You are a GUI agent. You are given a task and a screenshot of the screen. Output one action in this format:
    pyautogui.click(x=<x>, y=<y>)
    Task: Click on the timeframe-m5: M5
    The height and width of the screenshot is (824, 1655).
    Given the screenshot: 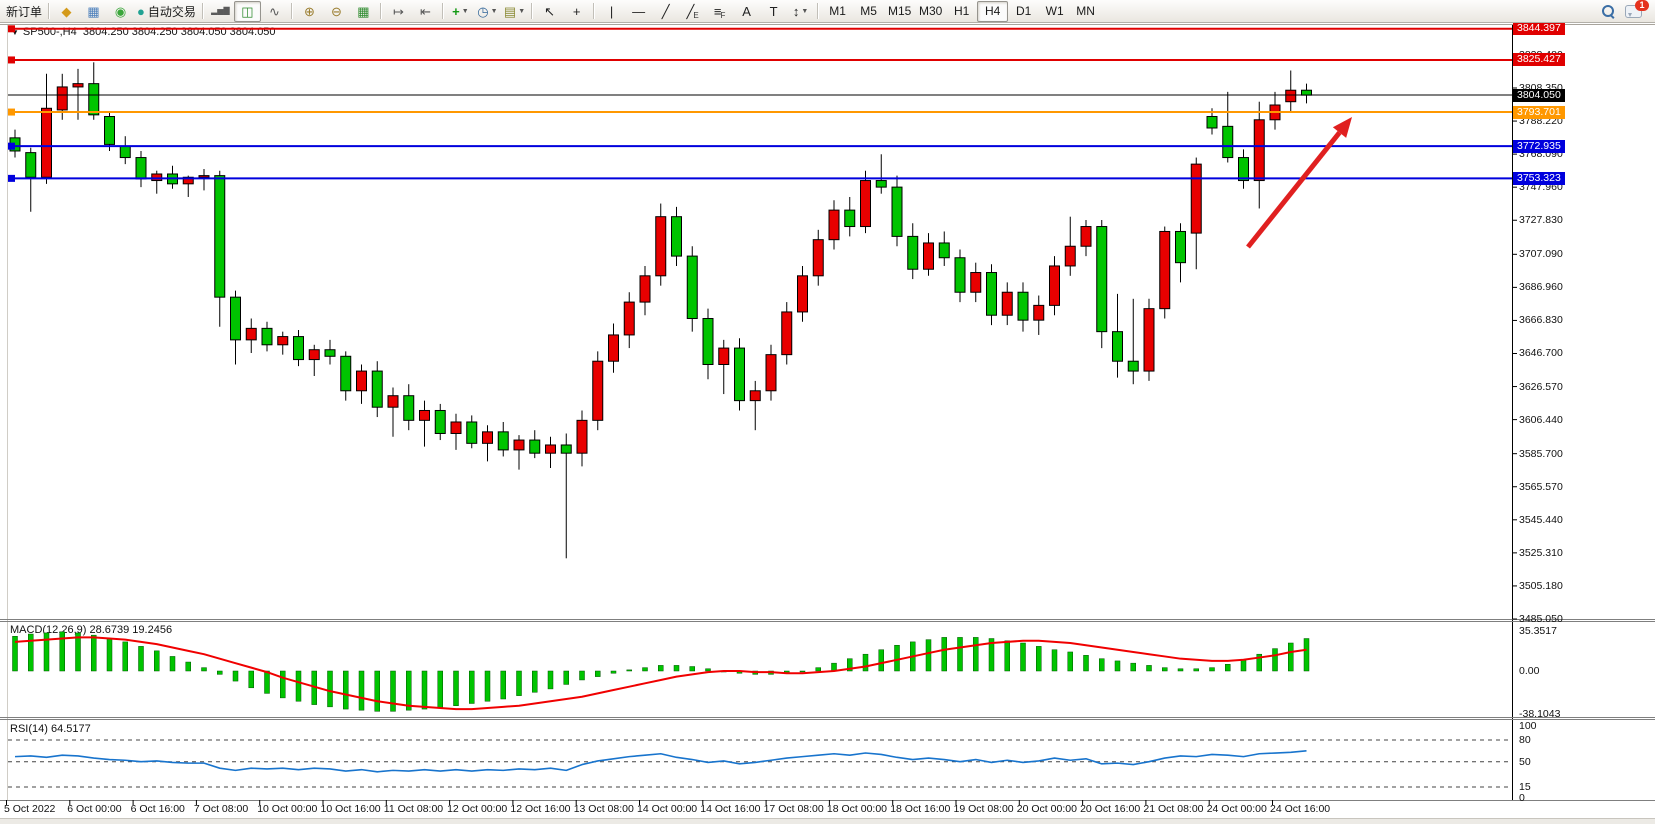 What is the action you would take?
    pyautogui.click(x=868, y=11)
    